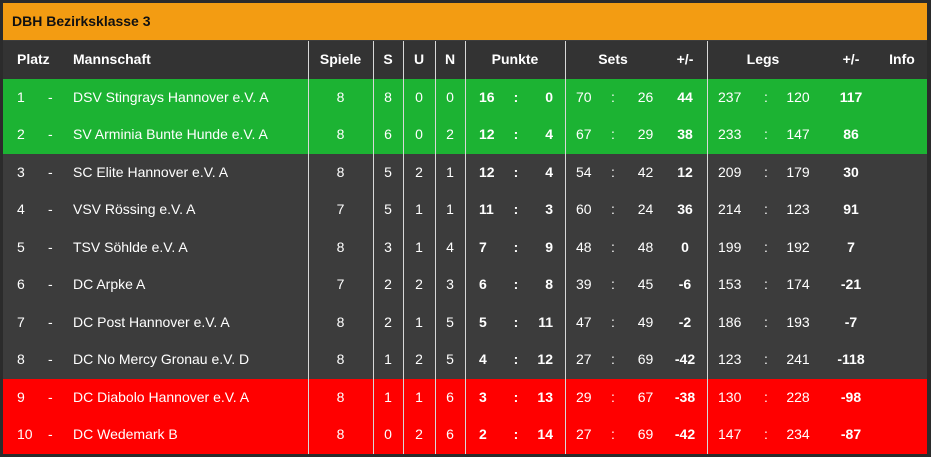 This screenshot has width=931, height=457. What do you see at coordinates (21, 359) in the screenshot?
I see `row-platz: 8` at bounding box center [21, 359].